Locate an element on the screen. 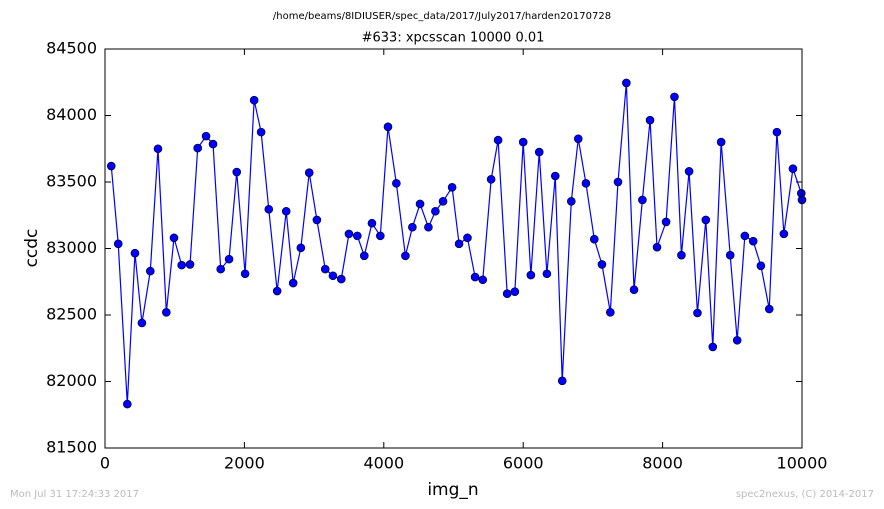  x-tick-label: 10000 is located at coordinates (802, 463).